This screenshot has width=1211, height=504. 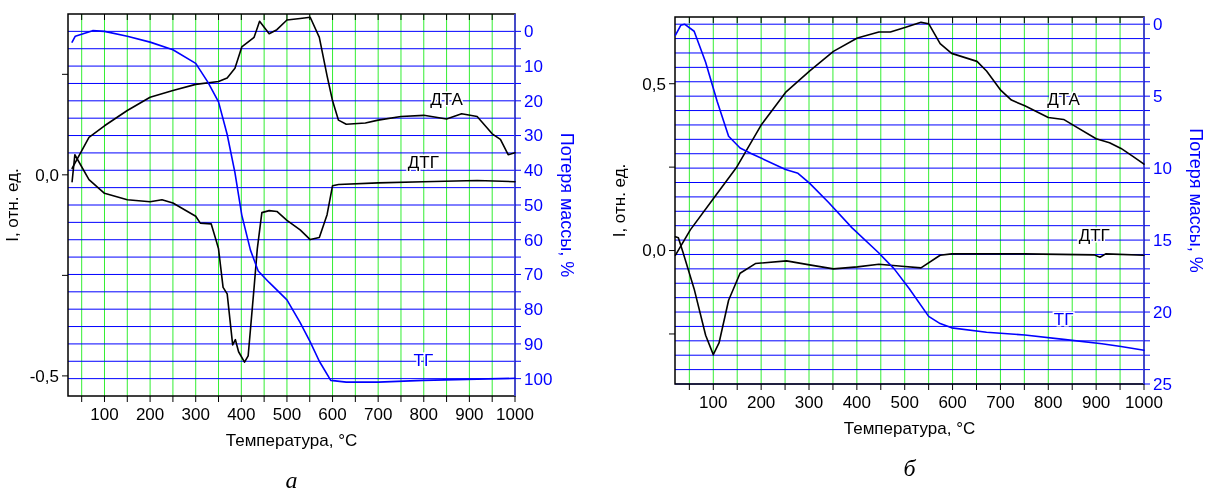 What do you see at coordinates (291, 480) in the screenshot?
I see `text: а` at bounding box center [291, 480].